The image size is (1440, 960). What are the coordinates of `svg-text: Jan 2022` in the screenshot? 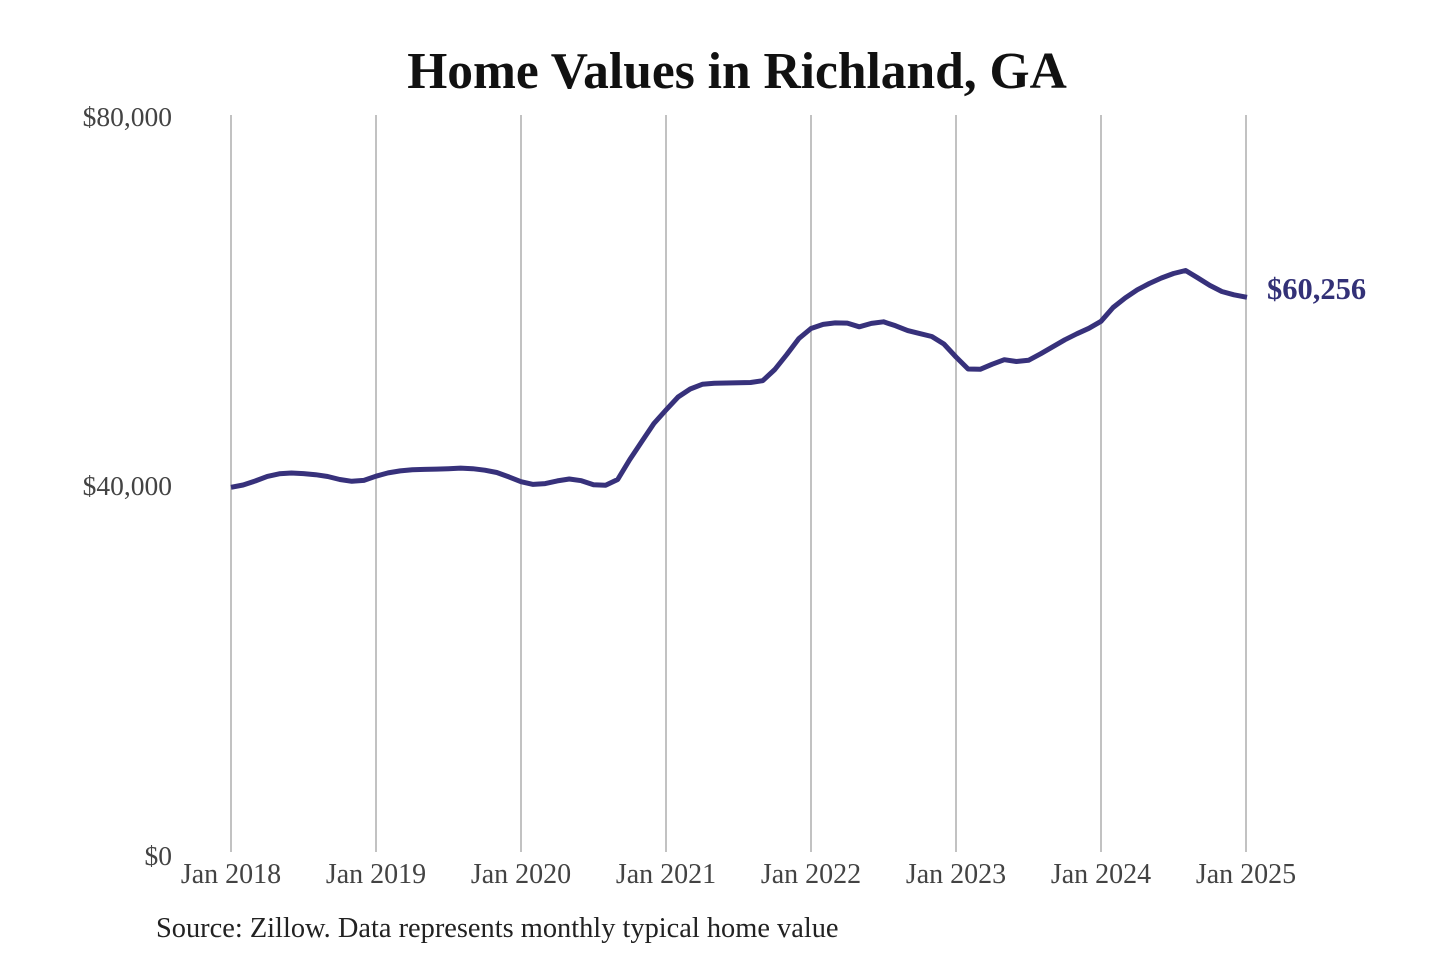 It's located at (811, 874).